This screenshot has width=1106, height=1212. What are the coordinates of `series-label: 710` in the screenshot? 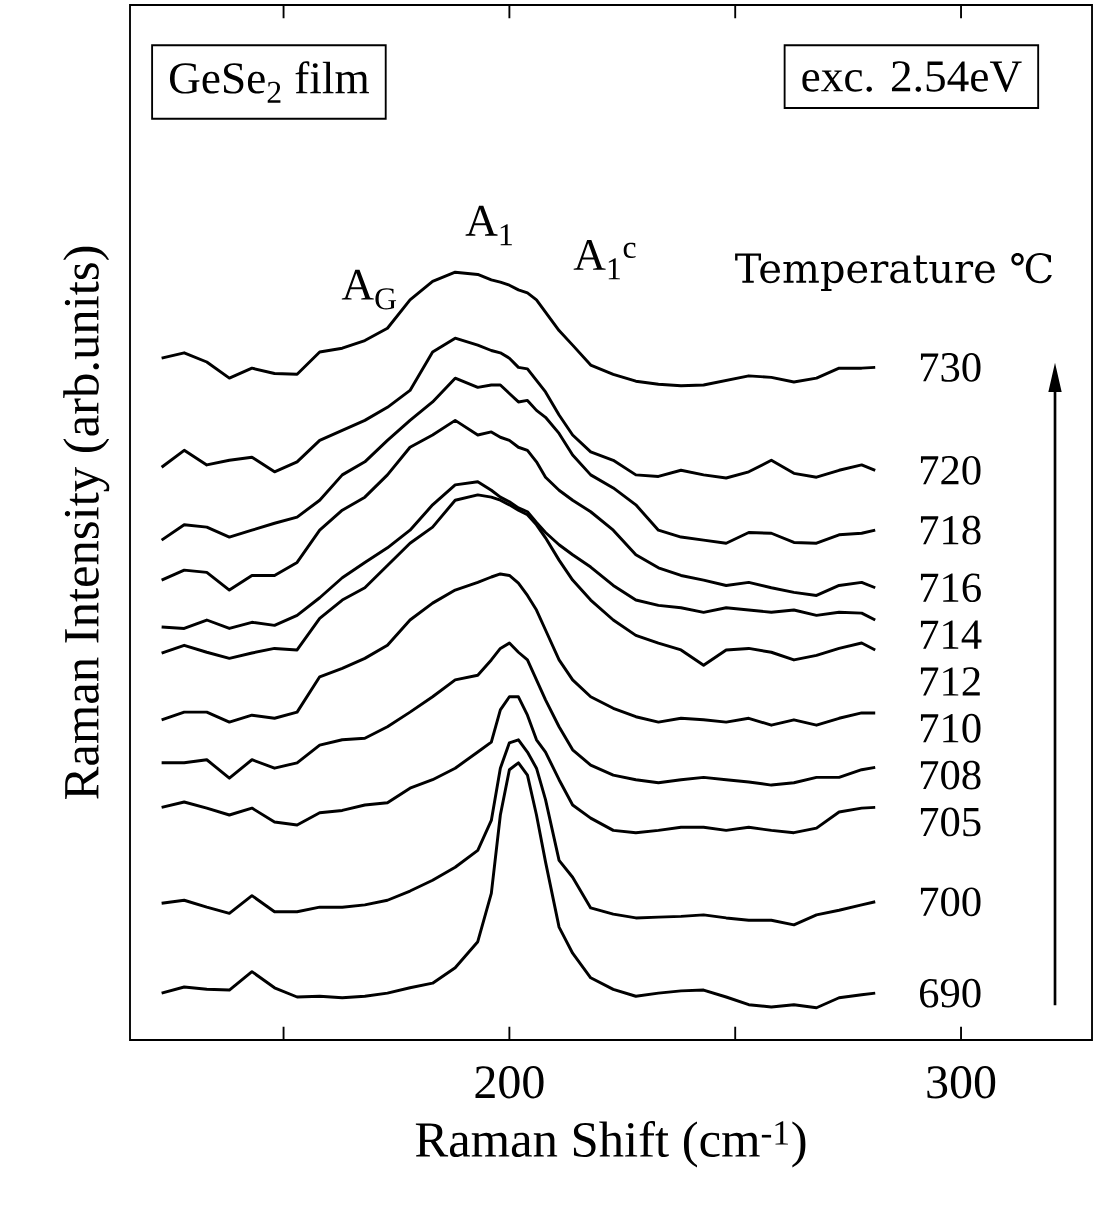 It's located at (950, 728).